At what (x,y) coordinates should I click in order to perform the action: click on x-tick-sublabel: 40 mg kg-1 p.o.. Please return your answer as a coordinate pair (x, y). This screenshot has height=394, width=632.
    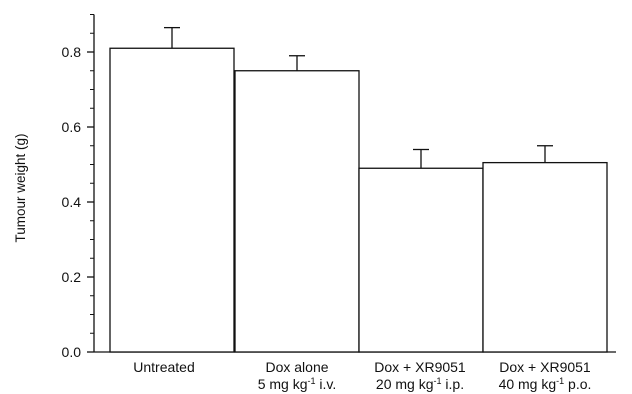
    Looking at the image, I should click on (545, 384).